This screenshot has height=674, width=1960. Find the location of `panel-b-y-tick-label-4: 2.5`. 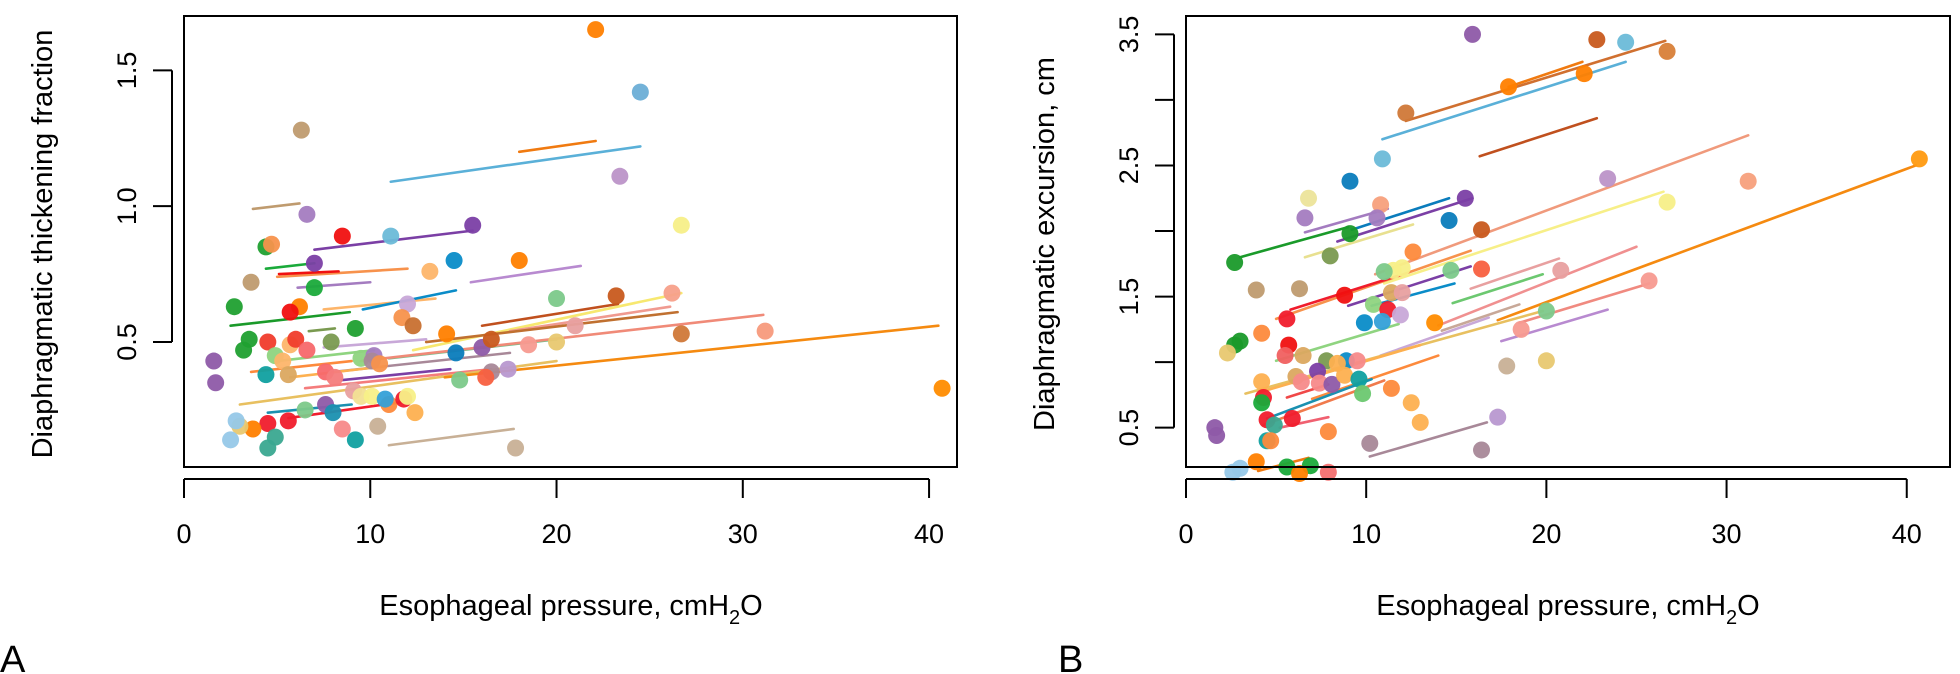

panel-b-y-tick-label-4: 2.5 is located at coordinates (1129, 166).